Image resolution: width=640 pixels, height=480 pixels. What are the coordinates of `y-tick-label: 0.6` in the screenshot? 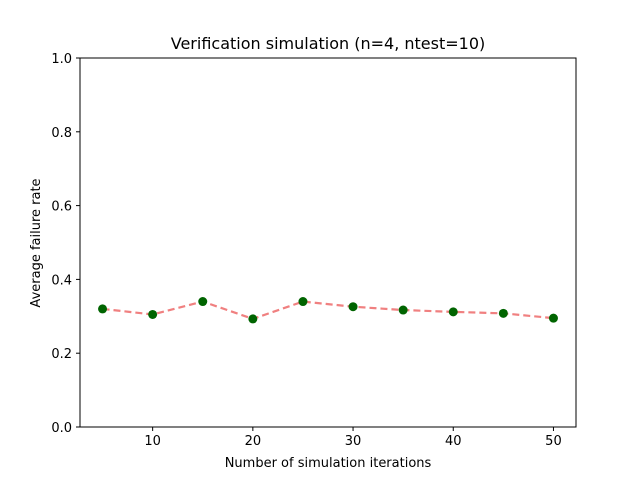 It's located at (61, 207).